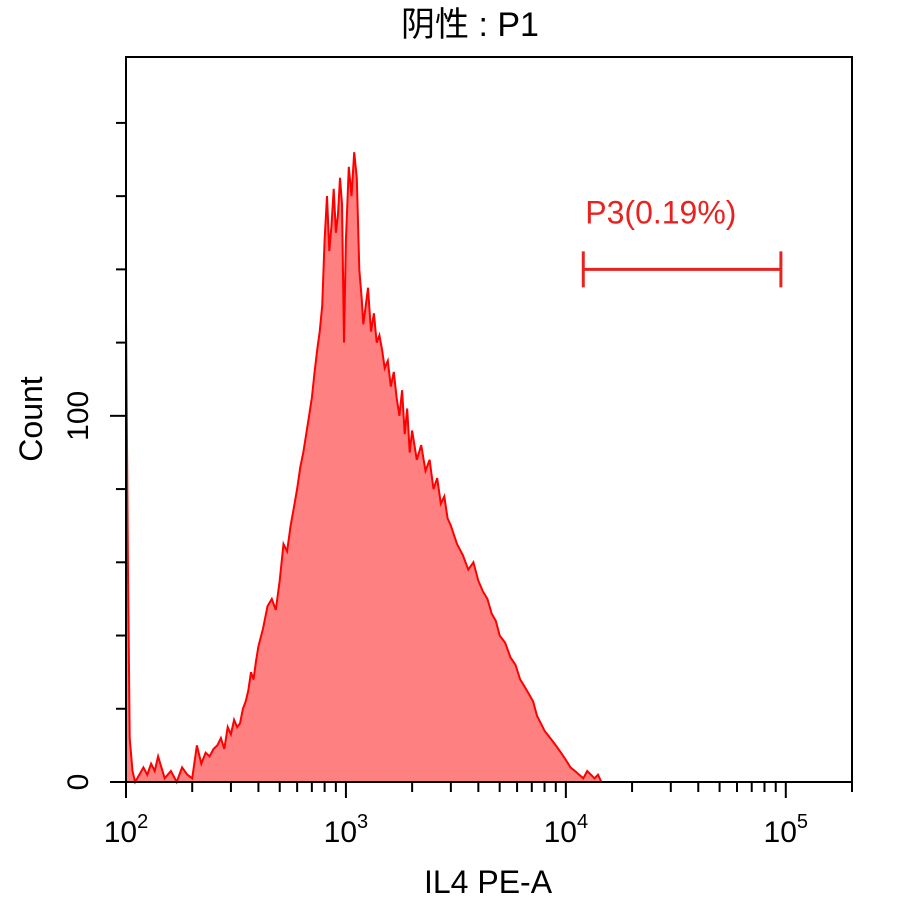 Image resolution: width=900 pixels, height=900 pixels. What do you see at coordinates (94, 456) in the screenshot?
I see `y-axis: 0 100` at bounding box center [94, 456].